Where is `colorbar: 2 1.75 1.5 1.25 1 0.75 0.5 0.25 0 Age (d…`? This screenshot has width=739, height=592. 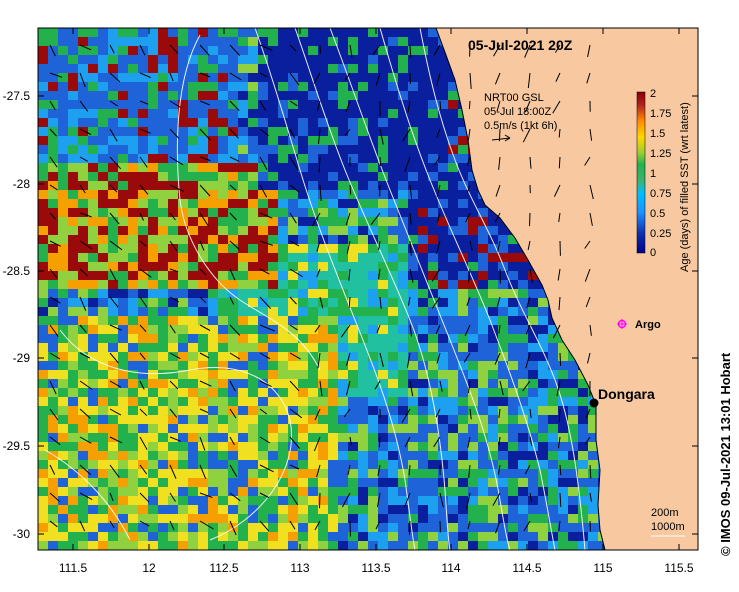 colorbar: 2 1.75 1.5 1.25 1 0.75 0.5 0.25 0 Age (d… is located at coordinates (663, 180).